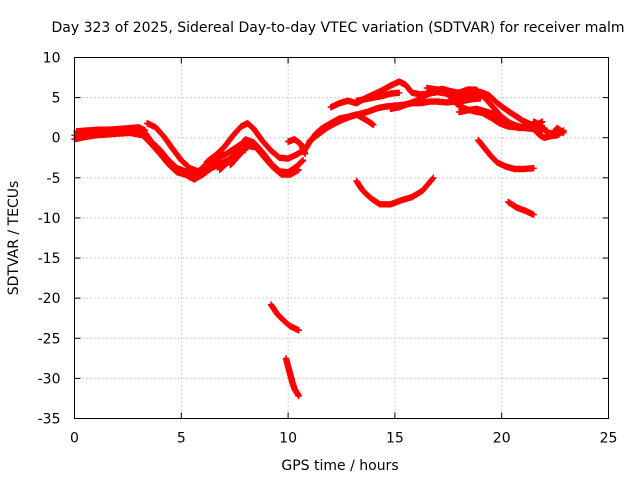 This screenshot has height=480, width=640. What do you see at coordinates (49, 239) in the screenshot?
I see `y-tick-labels: 10 5 0 -5 -10 -15 -20 -25 -30 -35` at bounding box center [49, 239].